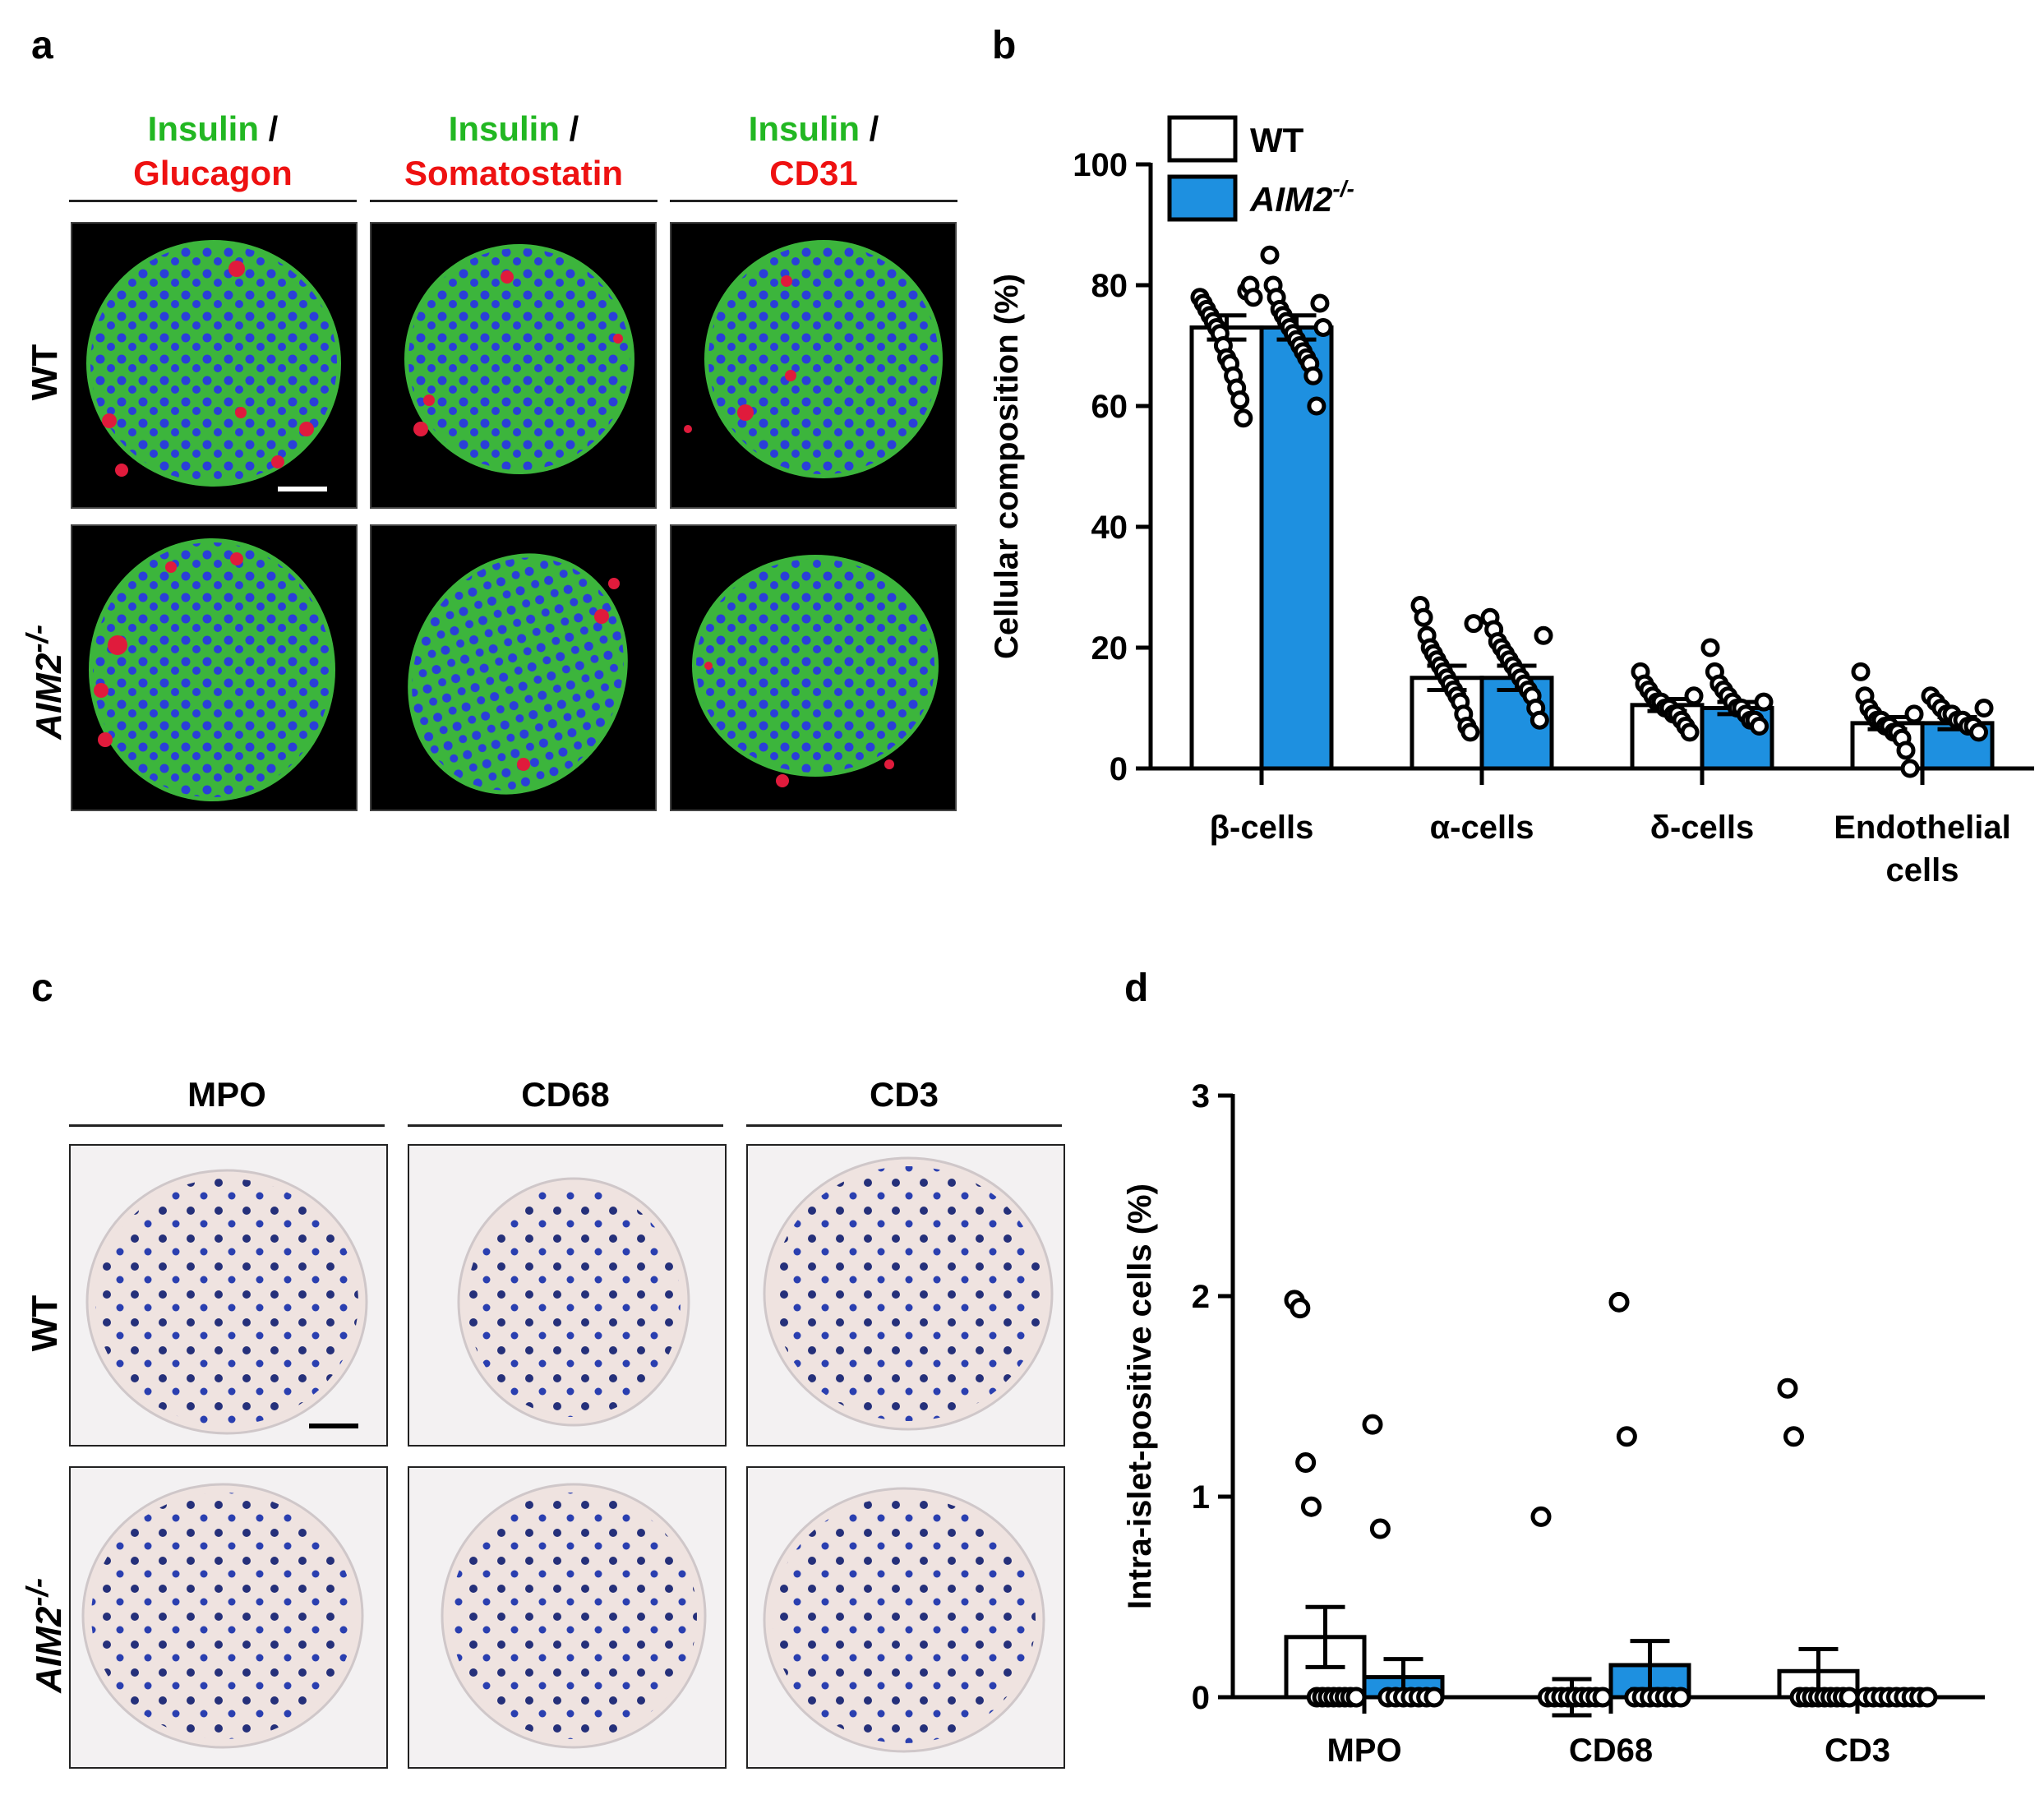  What do you see at coordinates (1140, 1396) in the screenshot?
I see `y-axis-label: Intra-islet-positive cells (%)` at bounding box center [1140, 1396].